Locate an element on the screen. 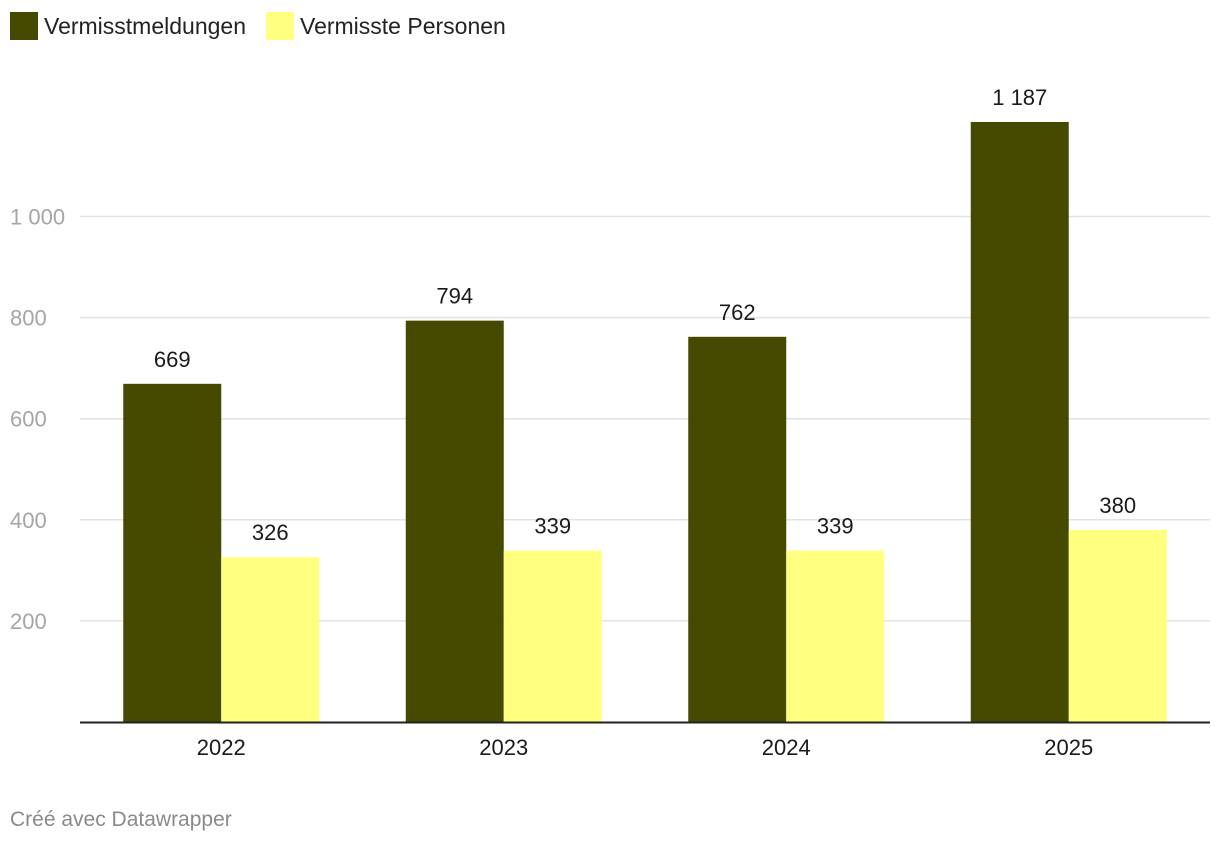  footer-credit: Créé avec Datawrapper is located at coordinates (121, 819).